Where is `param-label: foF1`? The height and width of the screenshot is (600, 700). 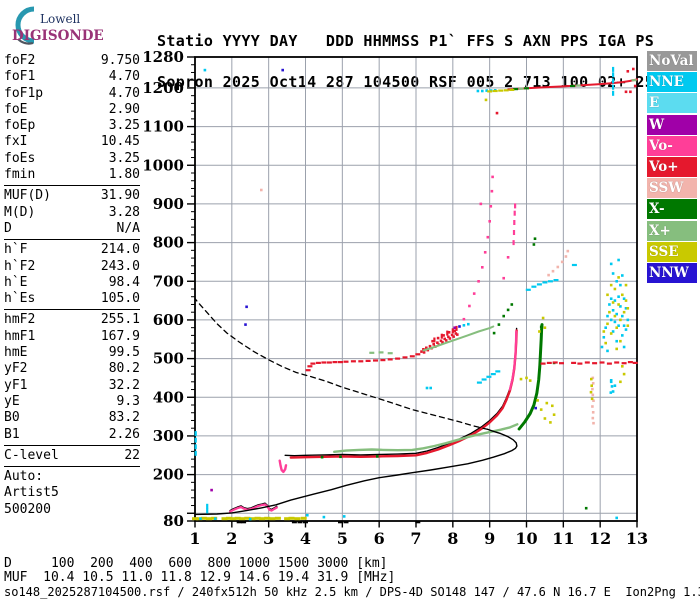 param-label: foF1 is located at coordinates (20, 77).